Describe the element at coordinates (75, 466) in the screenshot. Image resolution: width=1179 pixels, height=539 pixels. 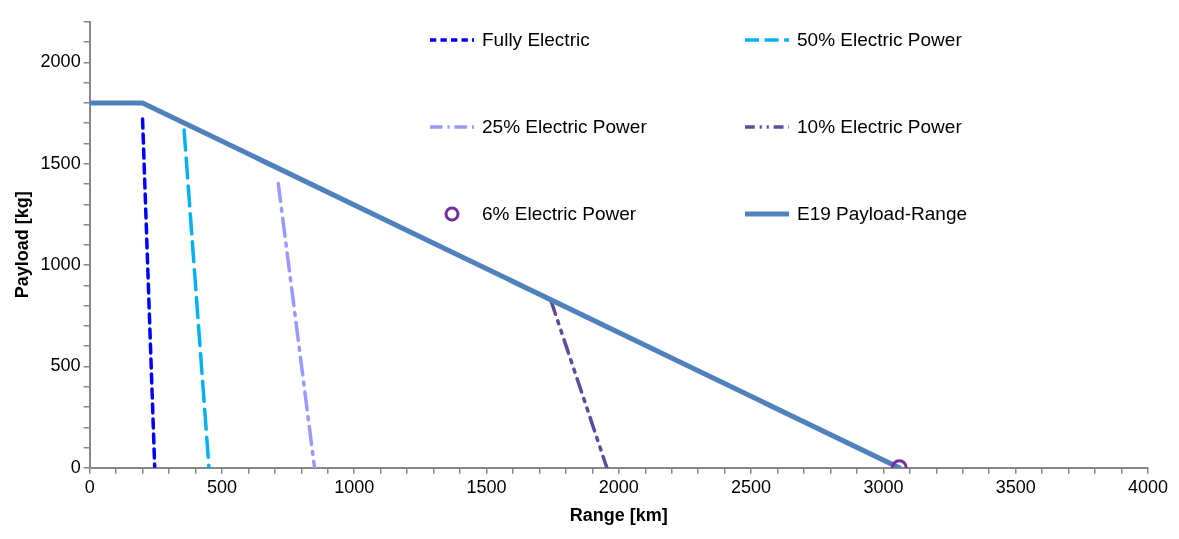
I see `y-tick-label: 0` at that location.